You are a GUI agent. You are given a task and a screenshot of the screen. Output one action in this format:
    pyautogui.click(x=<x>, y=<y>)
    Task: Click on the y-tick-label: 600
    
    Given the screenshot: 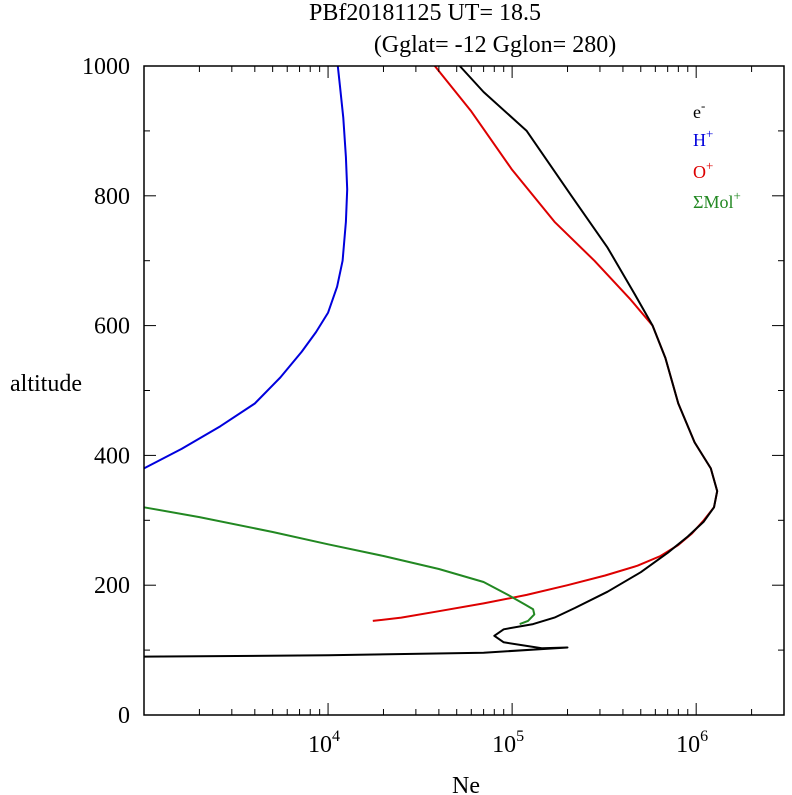 What is the action you would take?
    pyautogui.click(x=112, y=327)
    